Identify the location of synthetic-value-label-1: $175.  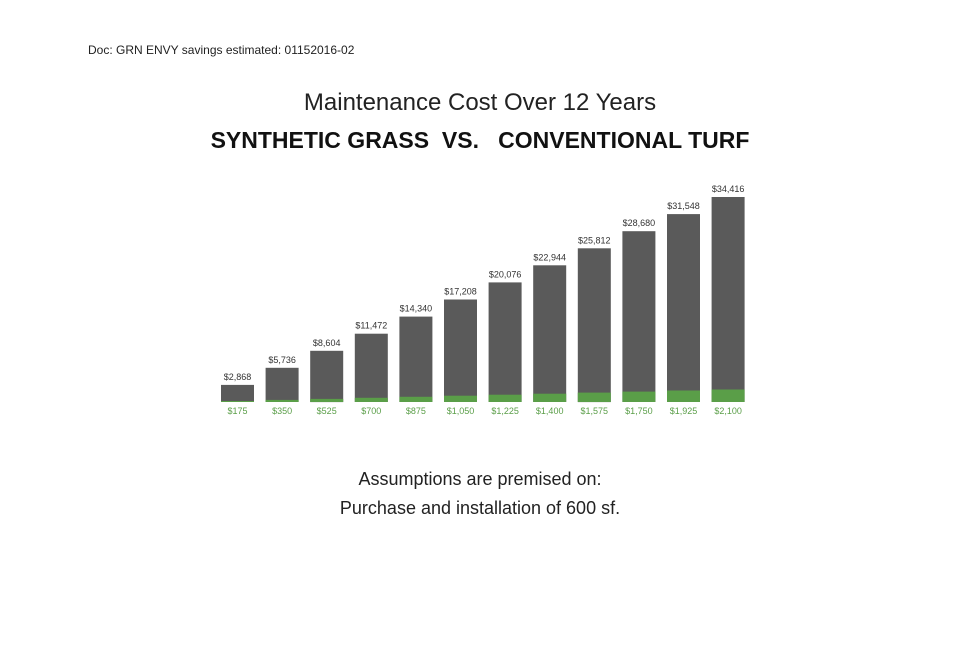
(237, 411).